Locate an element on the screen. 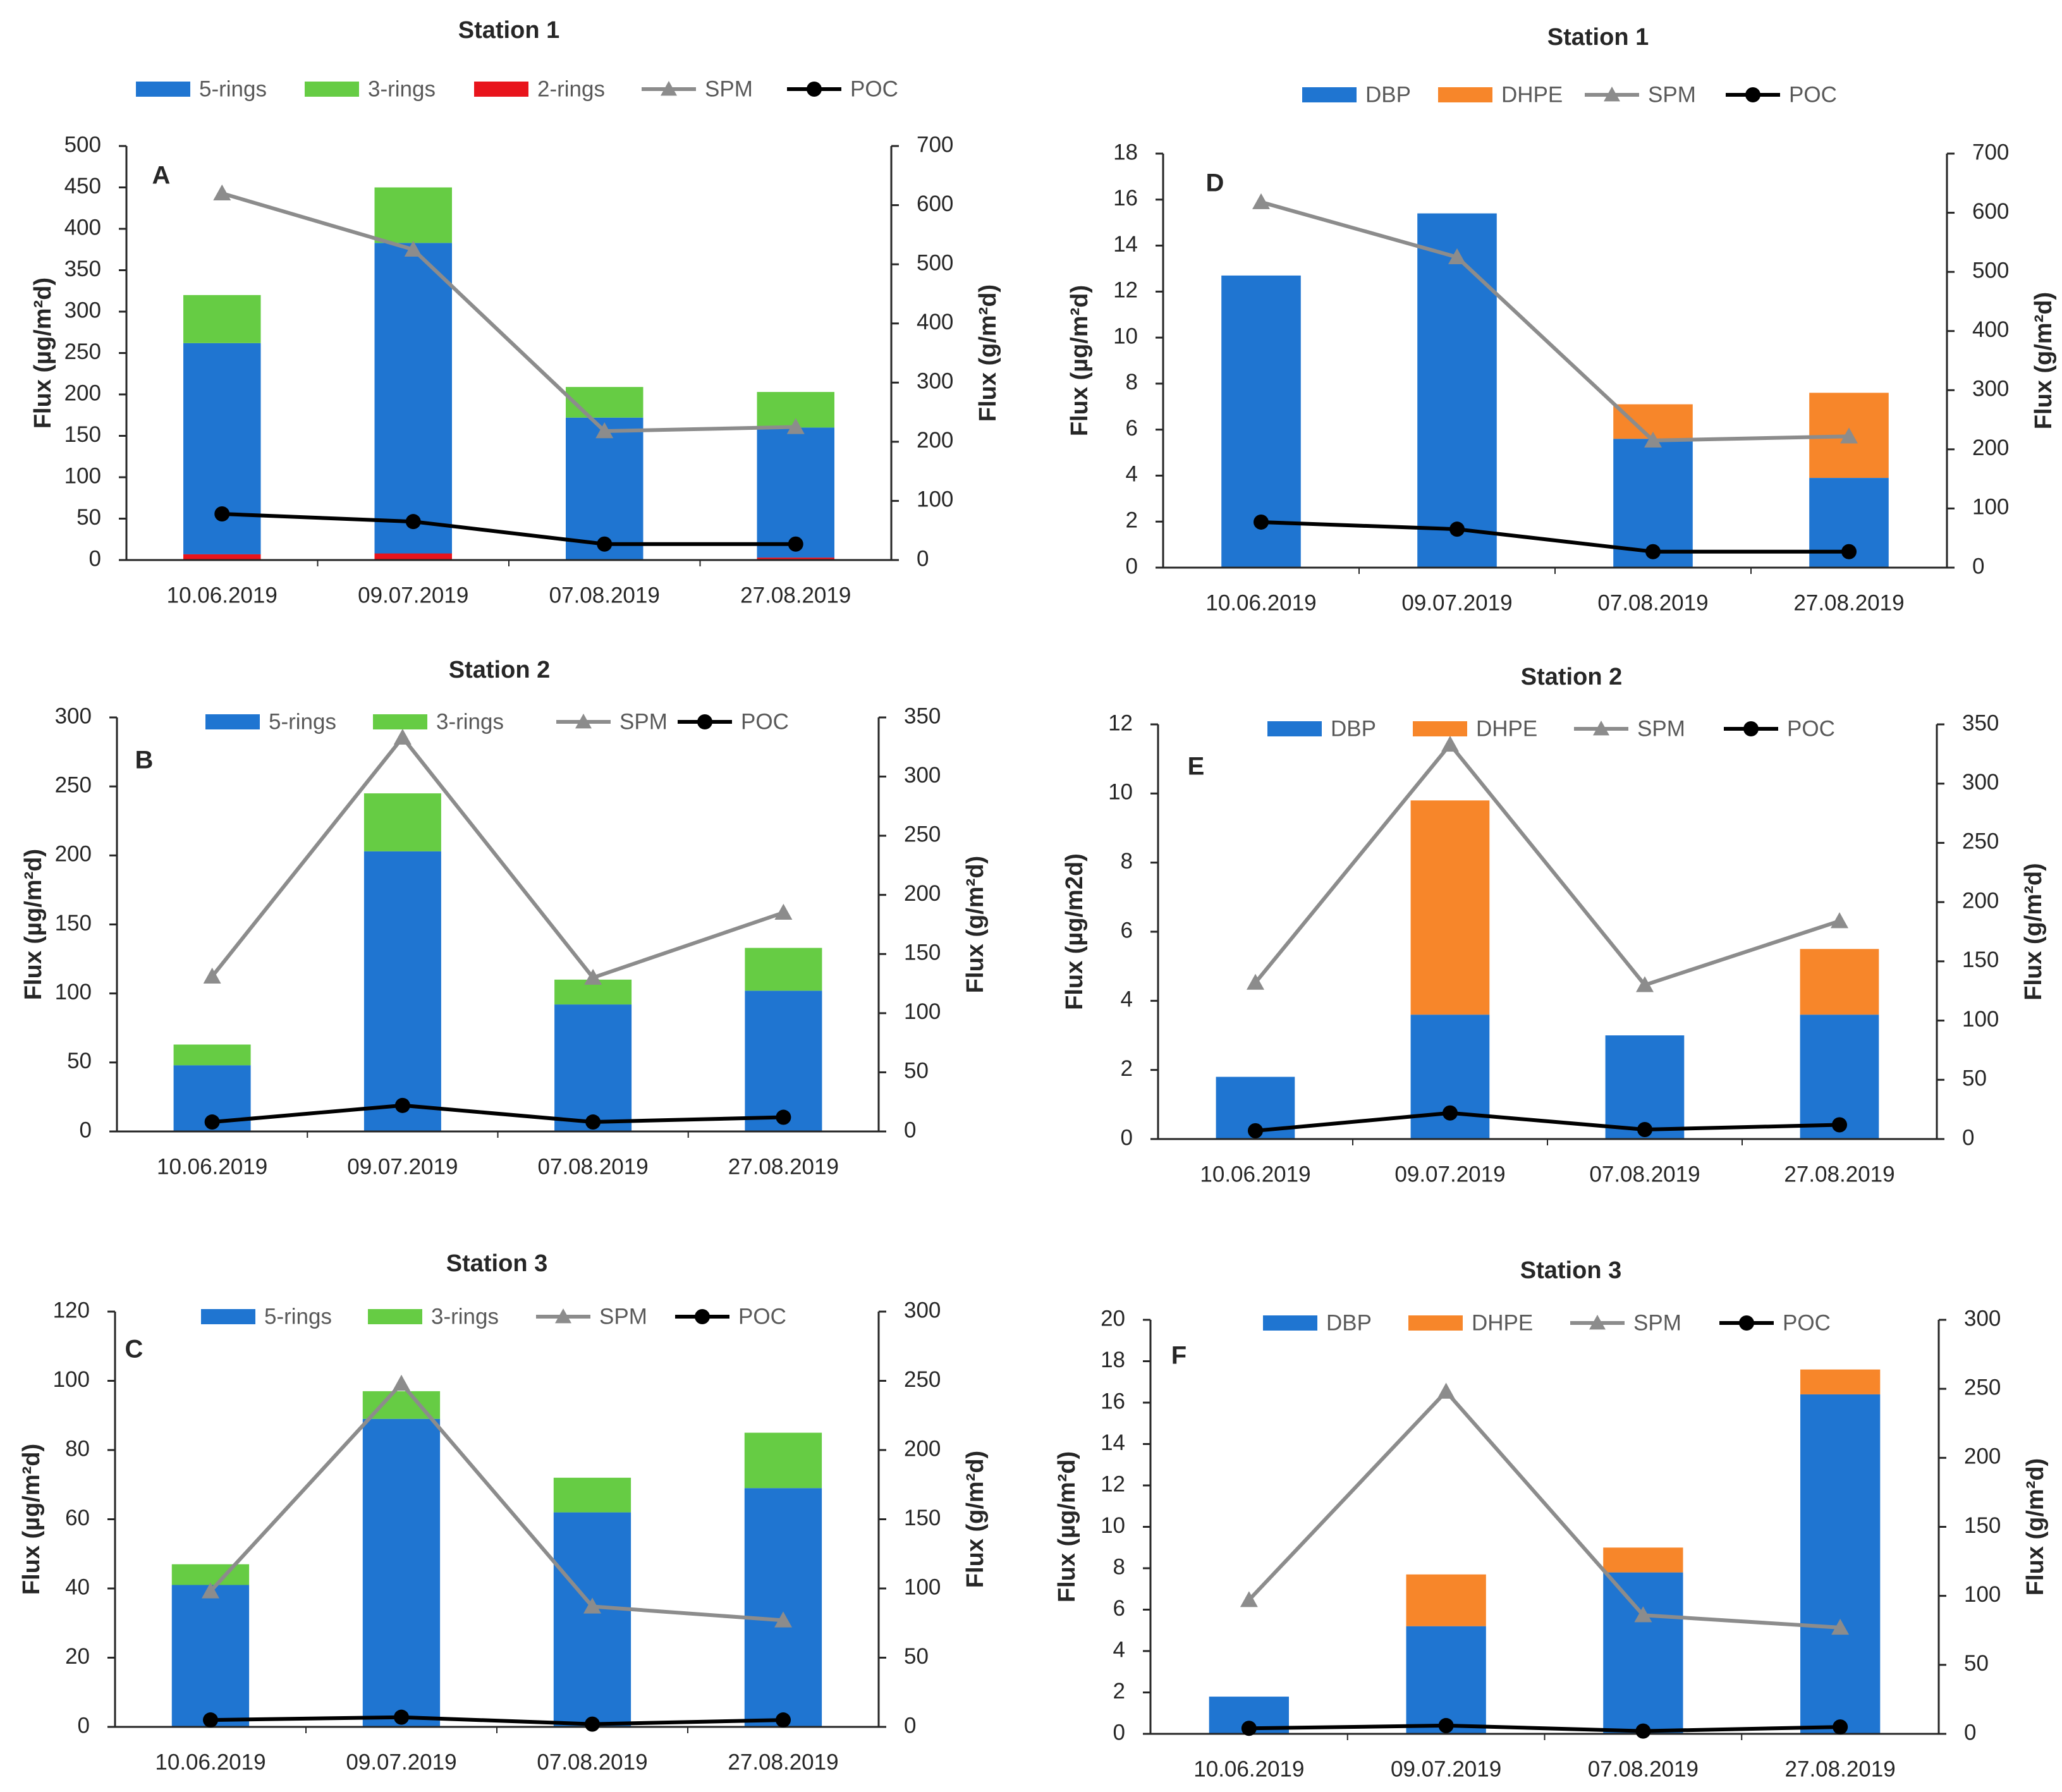 Image resolution: width=2062 pixels, height=1792 pixels. y-tick-label: 50 is located at coordinates (89, 517).